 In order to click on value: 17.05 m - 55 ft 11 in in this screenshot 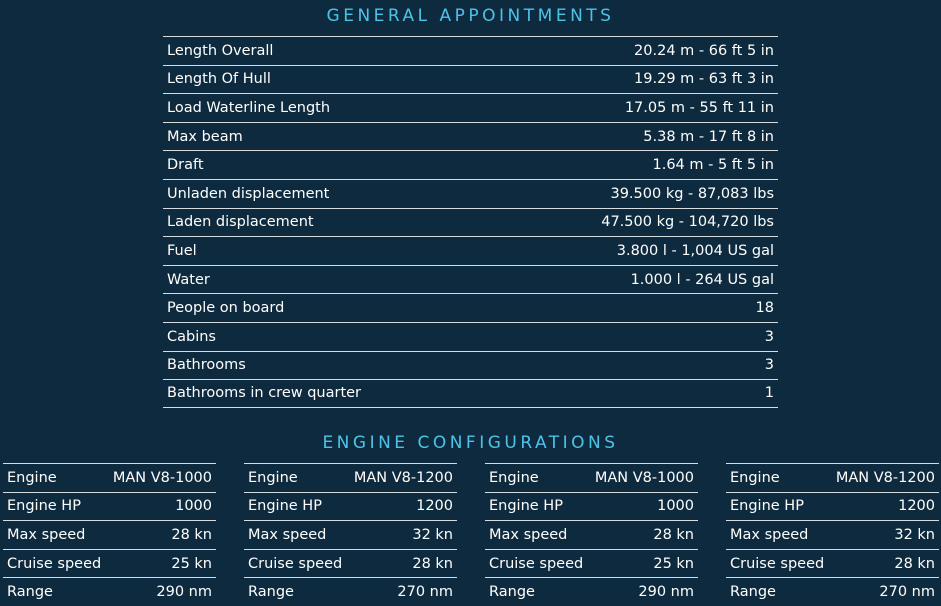, I will do `click(699, 107)`.